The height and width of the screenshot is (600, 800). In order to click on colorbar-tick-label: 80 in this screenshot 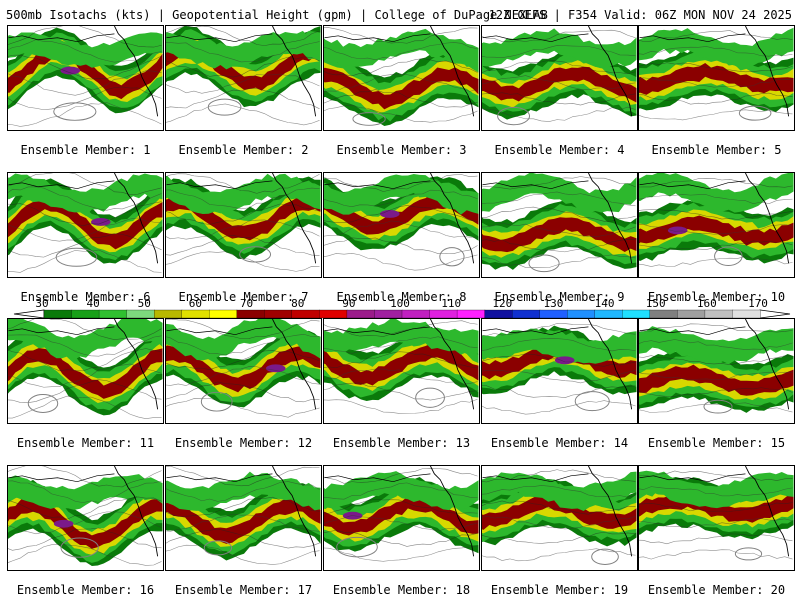, I will do `click(298, 303)`.